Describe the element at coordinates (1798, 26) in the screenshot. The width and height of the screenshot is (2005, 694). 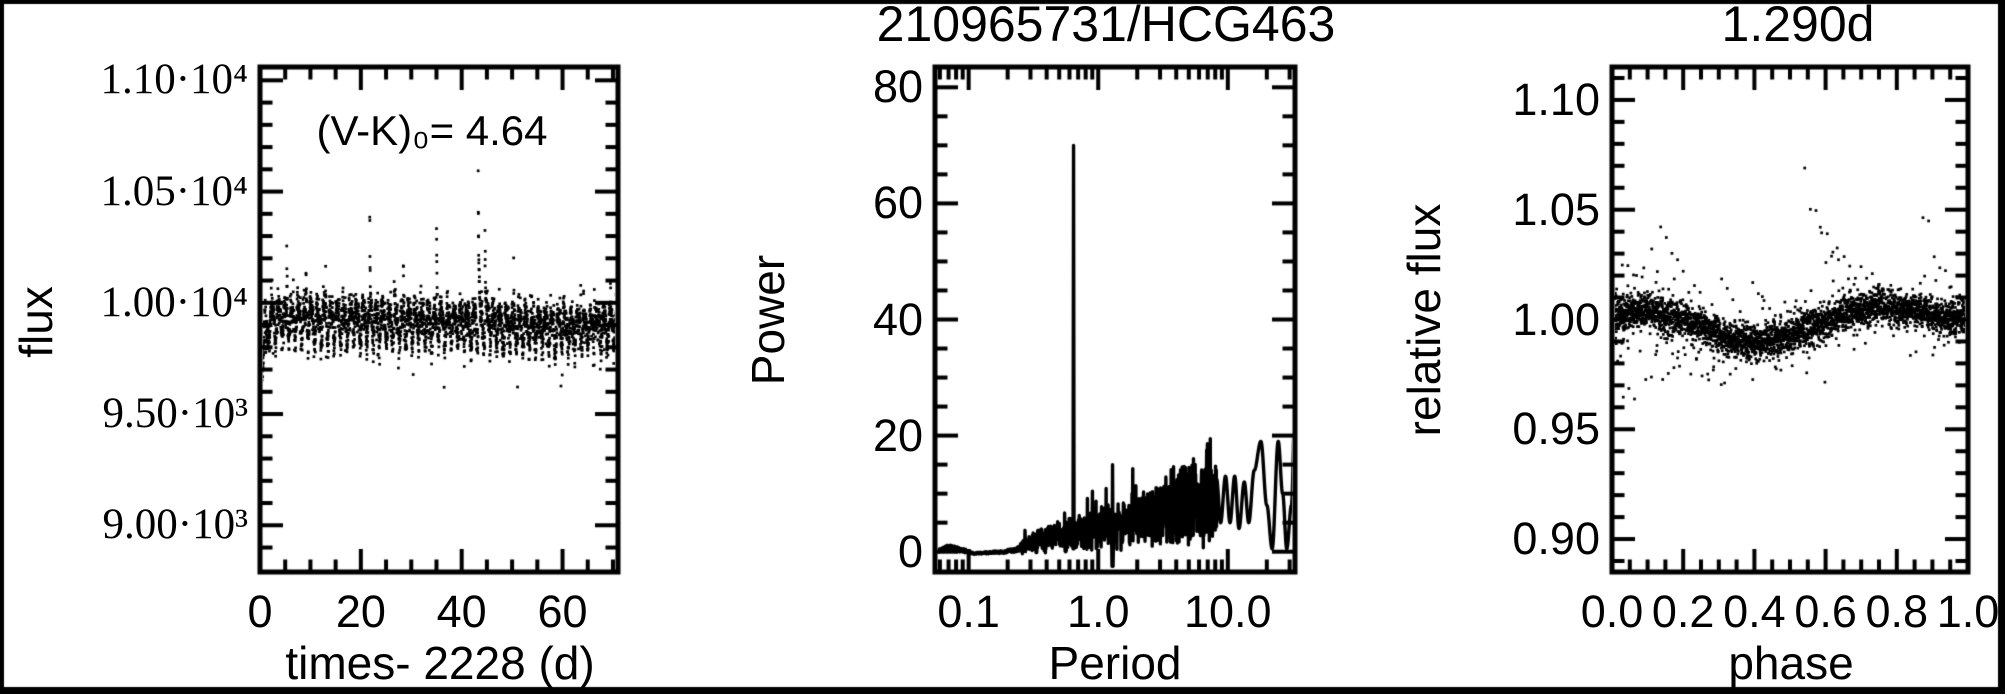
I see `period-title: 1.290d` at that location.